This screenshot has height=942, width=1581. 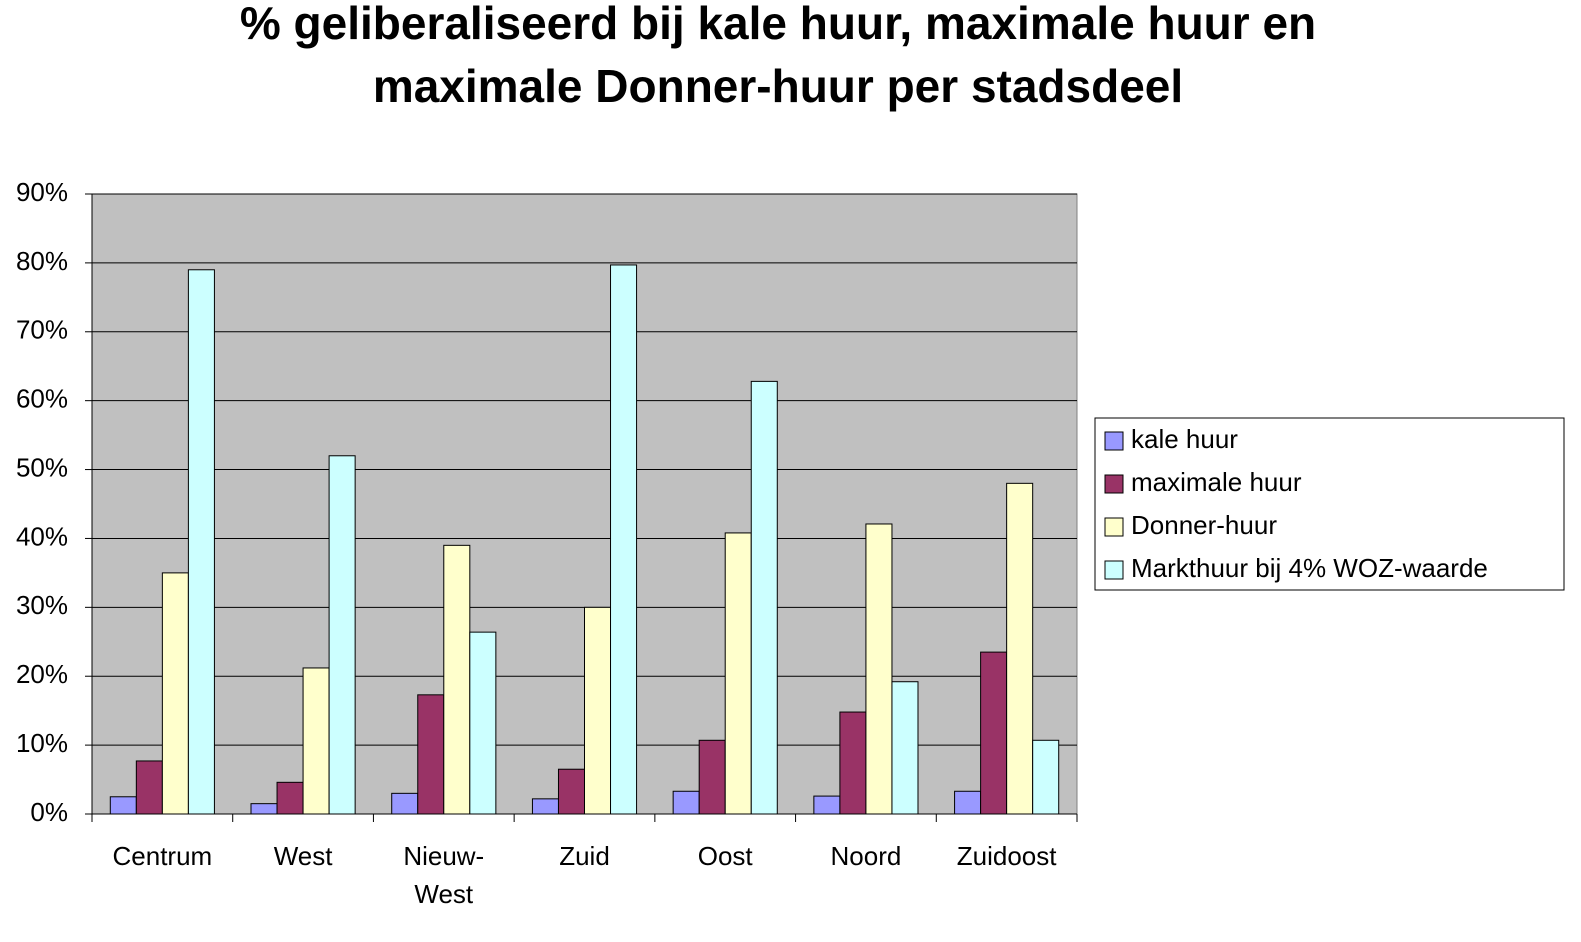 What do you see at coordinates (584, 856) in the screenshot?
I see `x-tick-label: Zuid` at bounding box center [584, 856].